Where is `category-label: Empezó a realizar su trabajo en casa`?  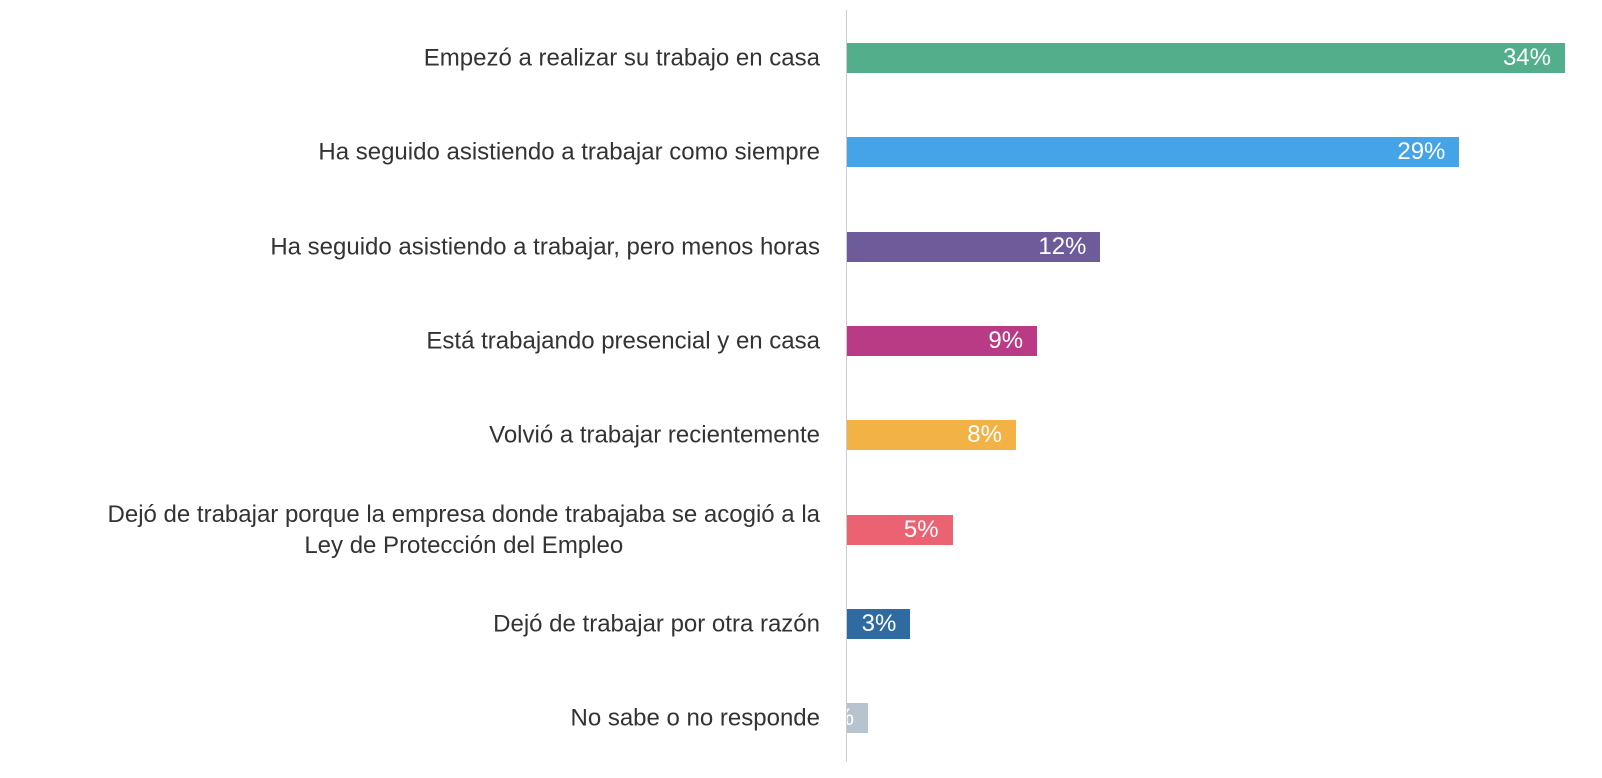 category-label: Empezó a realizar su trabajo en casa is located at coordinates (621, 58).